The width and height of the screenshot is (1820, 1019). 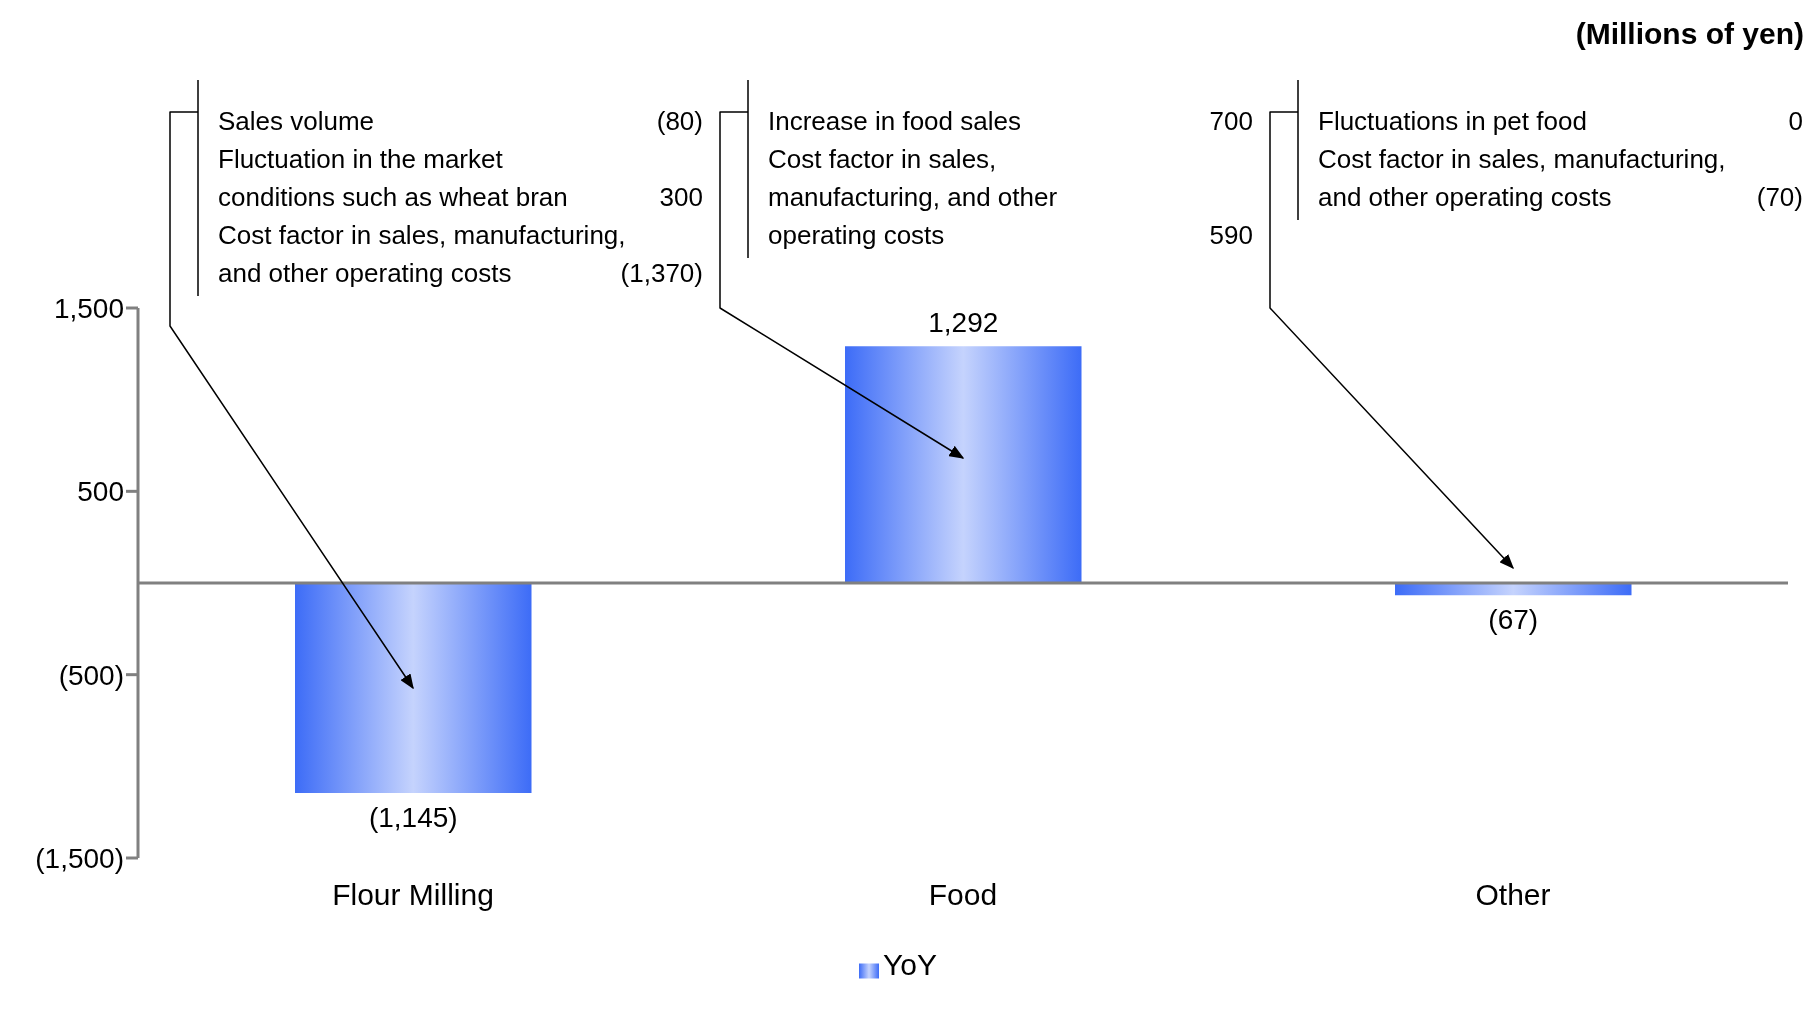 I want to click on legend-label: YoY, so click(x=910, y=964).